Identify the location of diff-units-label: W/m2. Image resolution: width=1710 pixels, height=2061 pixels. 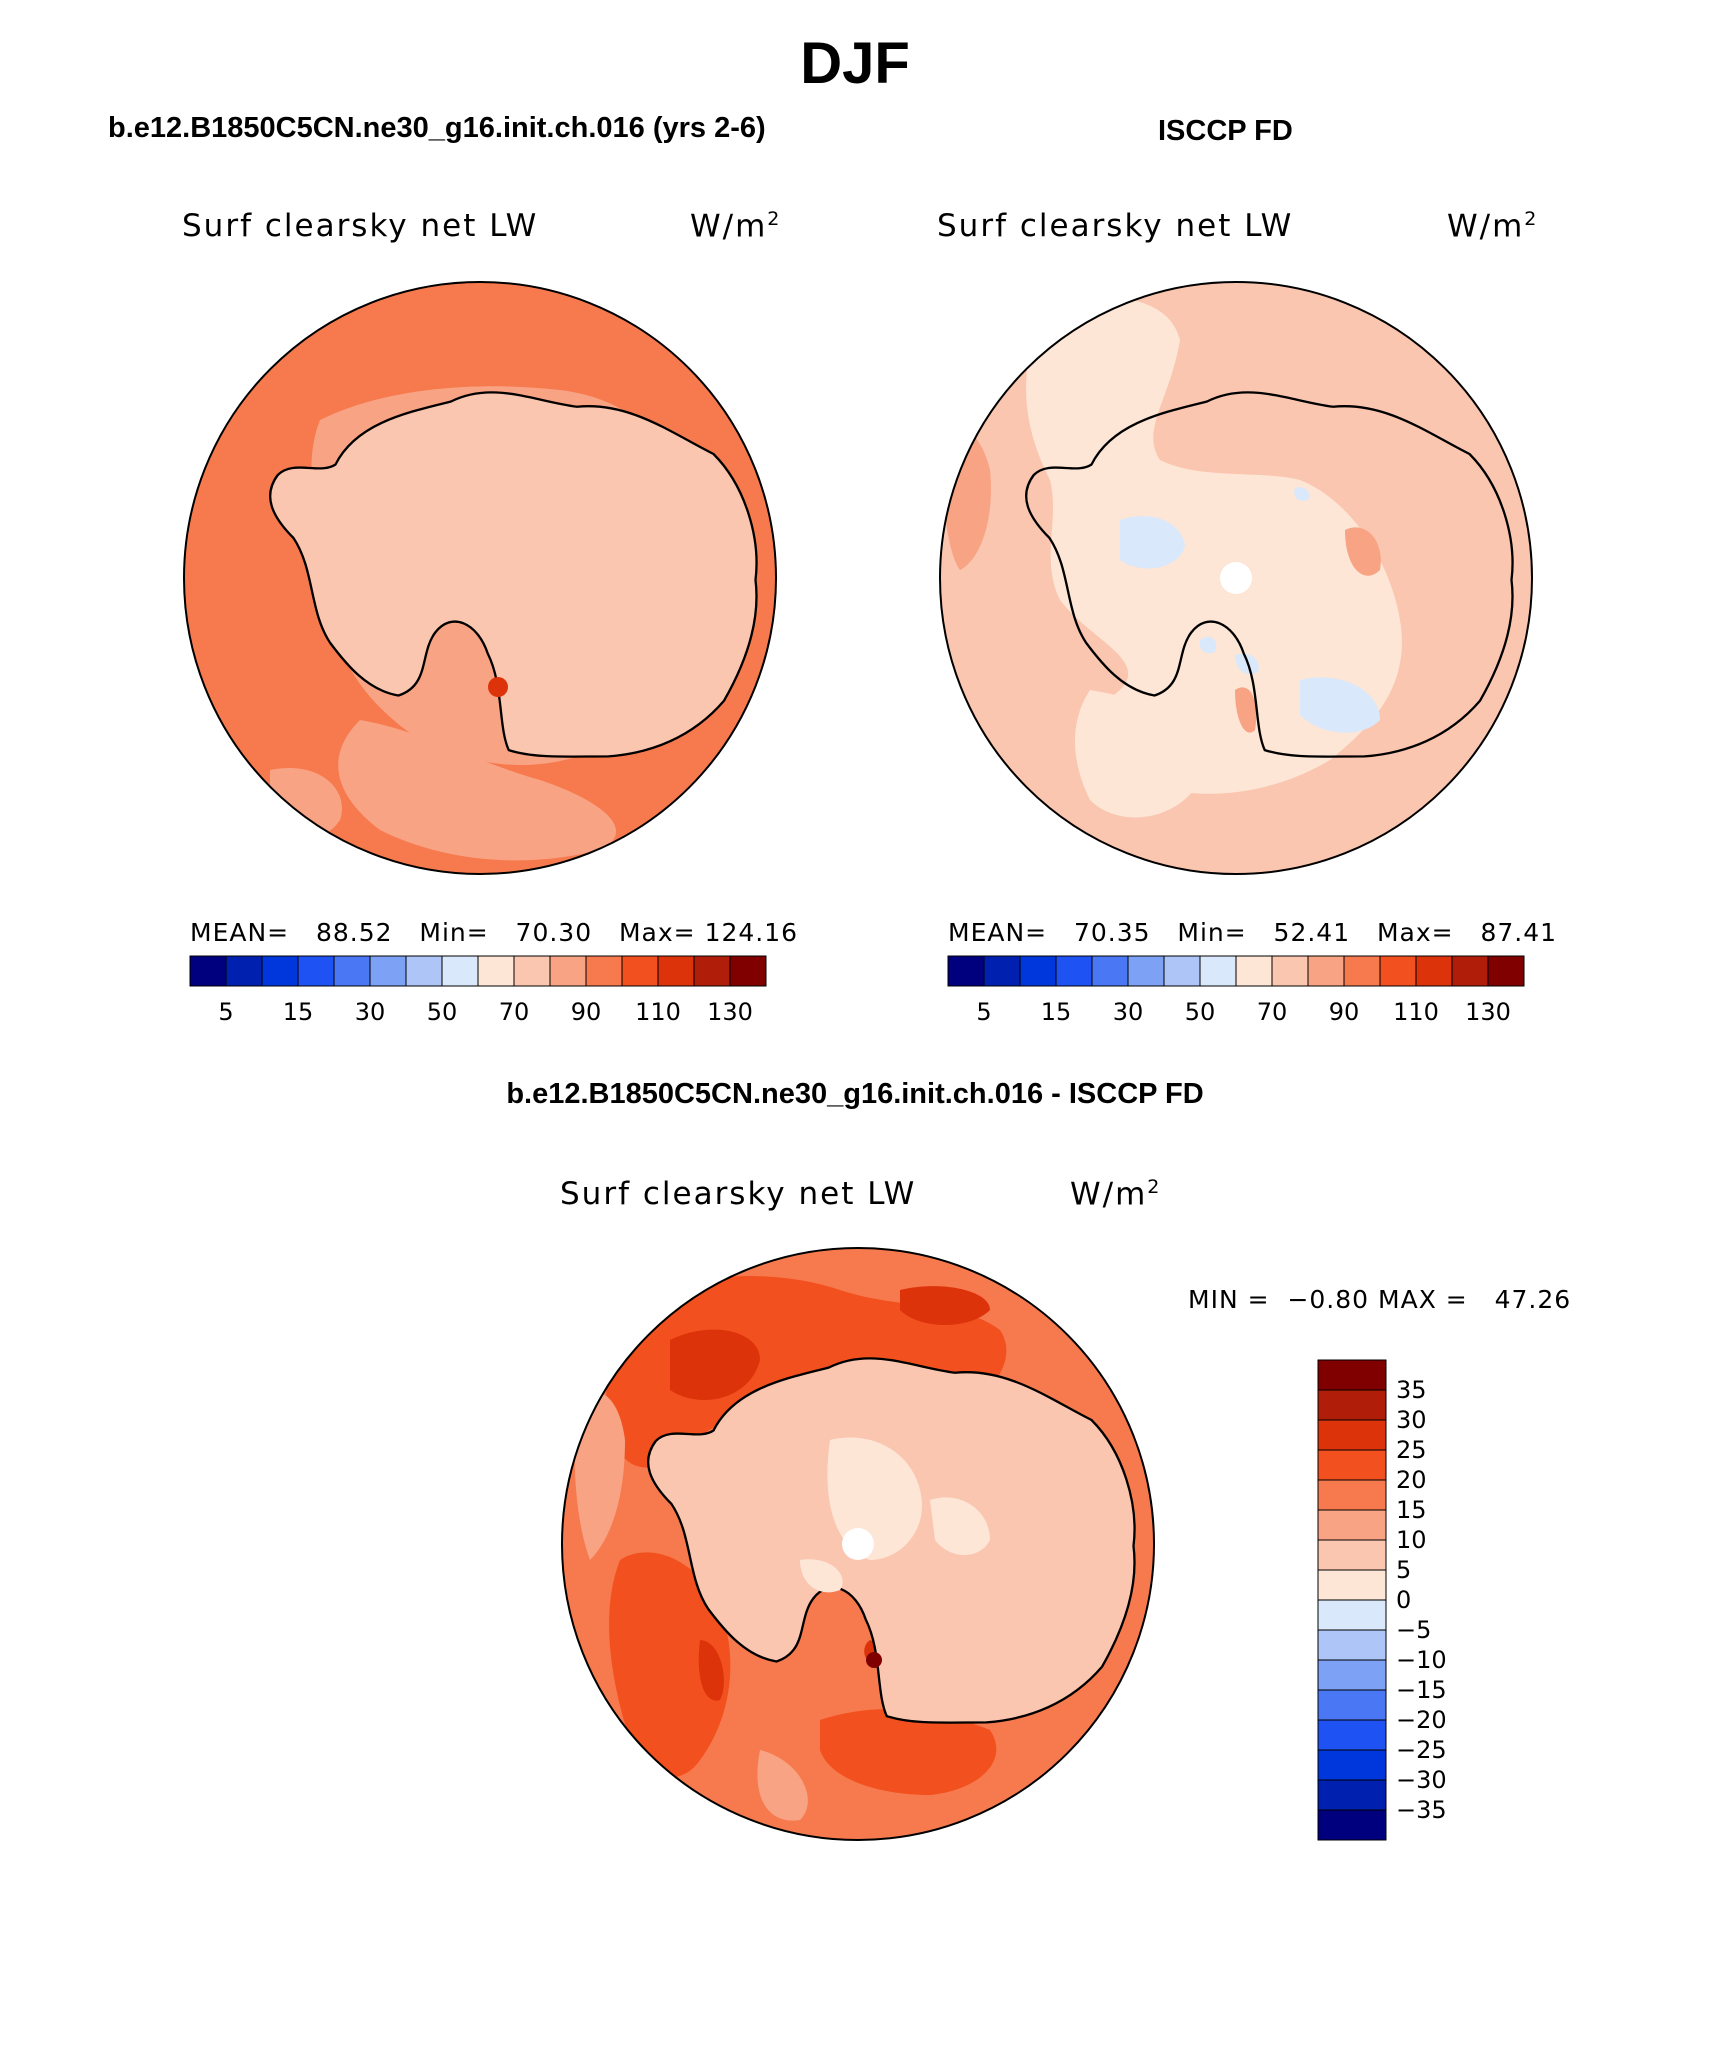
(1116, 1194).